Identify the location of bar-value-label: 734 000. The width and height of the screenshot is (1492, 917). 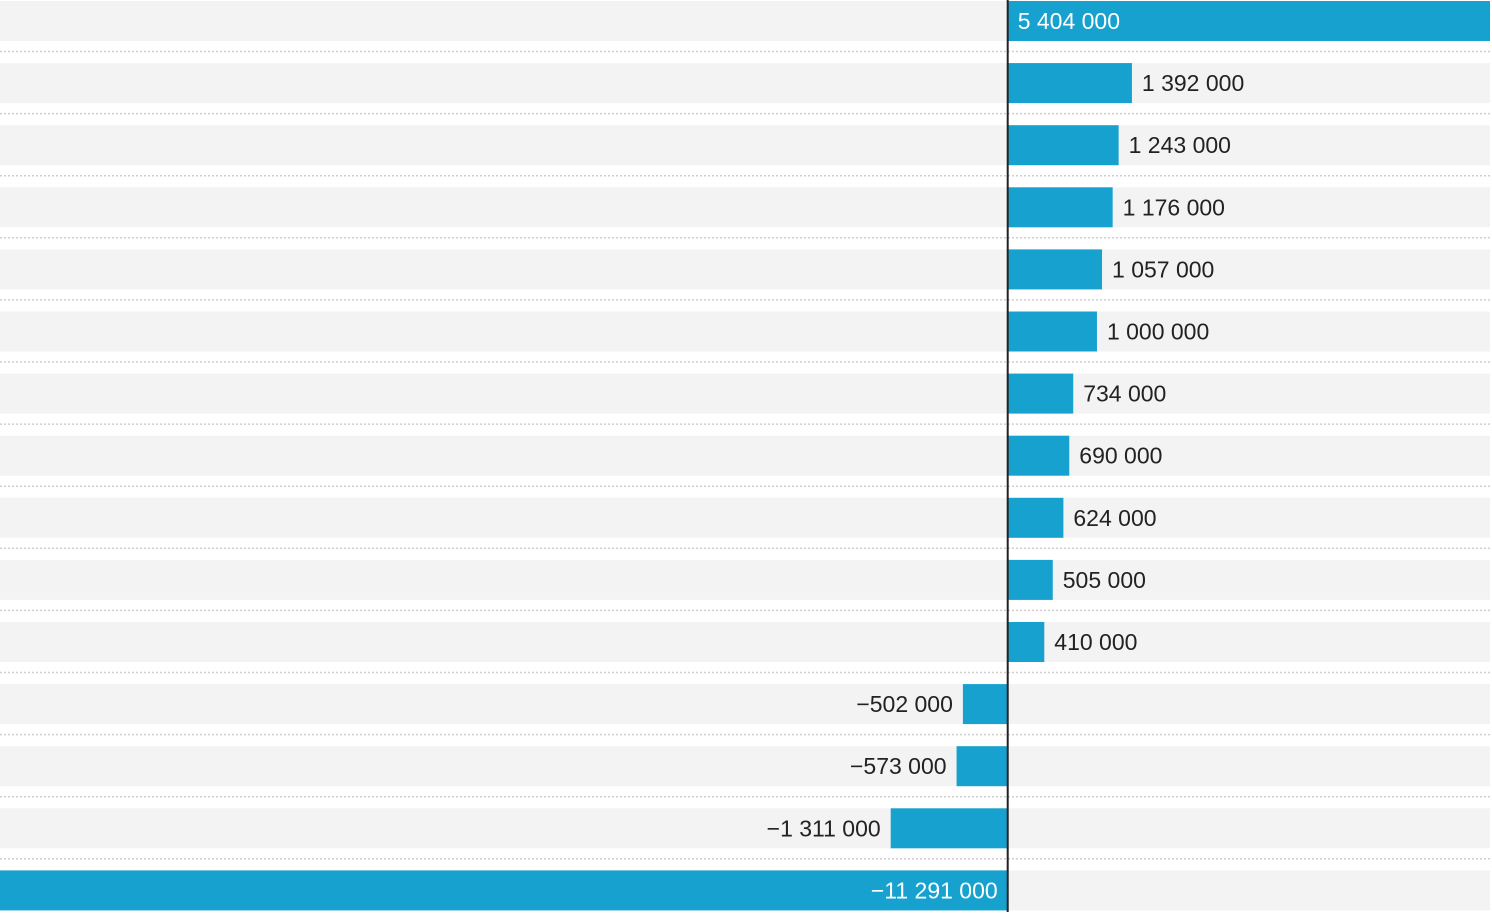
(1124, 394).